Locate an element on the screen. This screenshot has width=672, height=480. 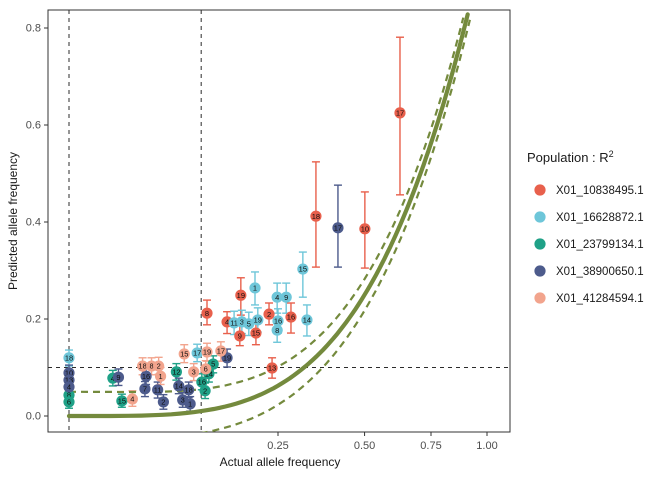
legend-title-superscript: 2 is located at coordinates (611, 154).